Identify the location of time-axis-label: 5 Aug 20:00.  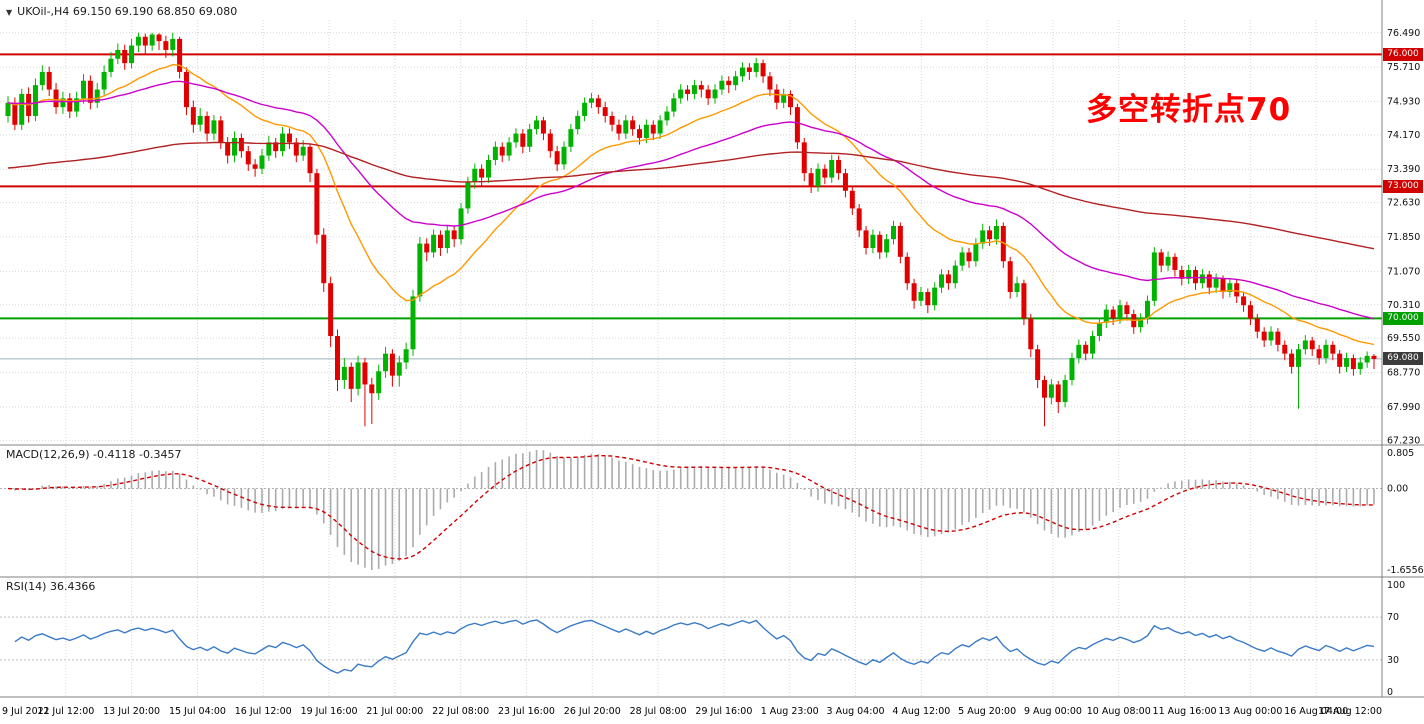
(987, 711).